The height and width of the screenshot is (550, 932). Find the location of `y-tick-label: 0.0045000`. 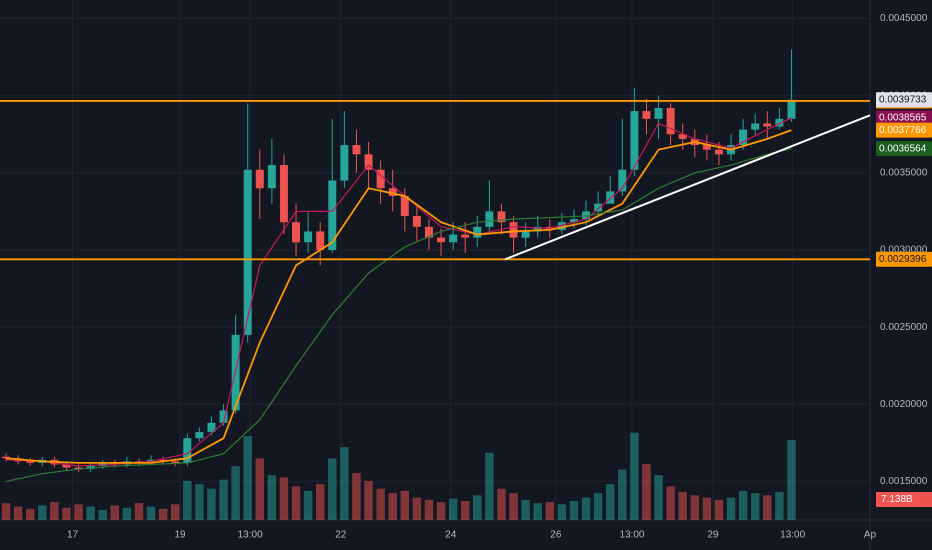

y-tick-label: 0.0045000 is located at coordinates (904, 18).